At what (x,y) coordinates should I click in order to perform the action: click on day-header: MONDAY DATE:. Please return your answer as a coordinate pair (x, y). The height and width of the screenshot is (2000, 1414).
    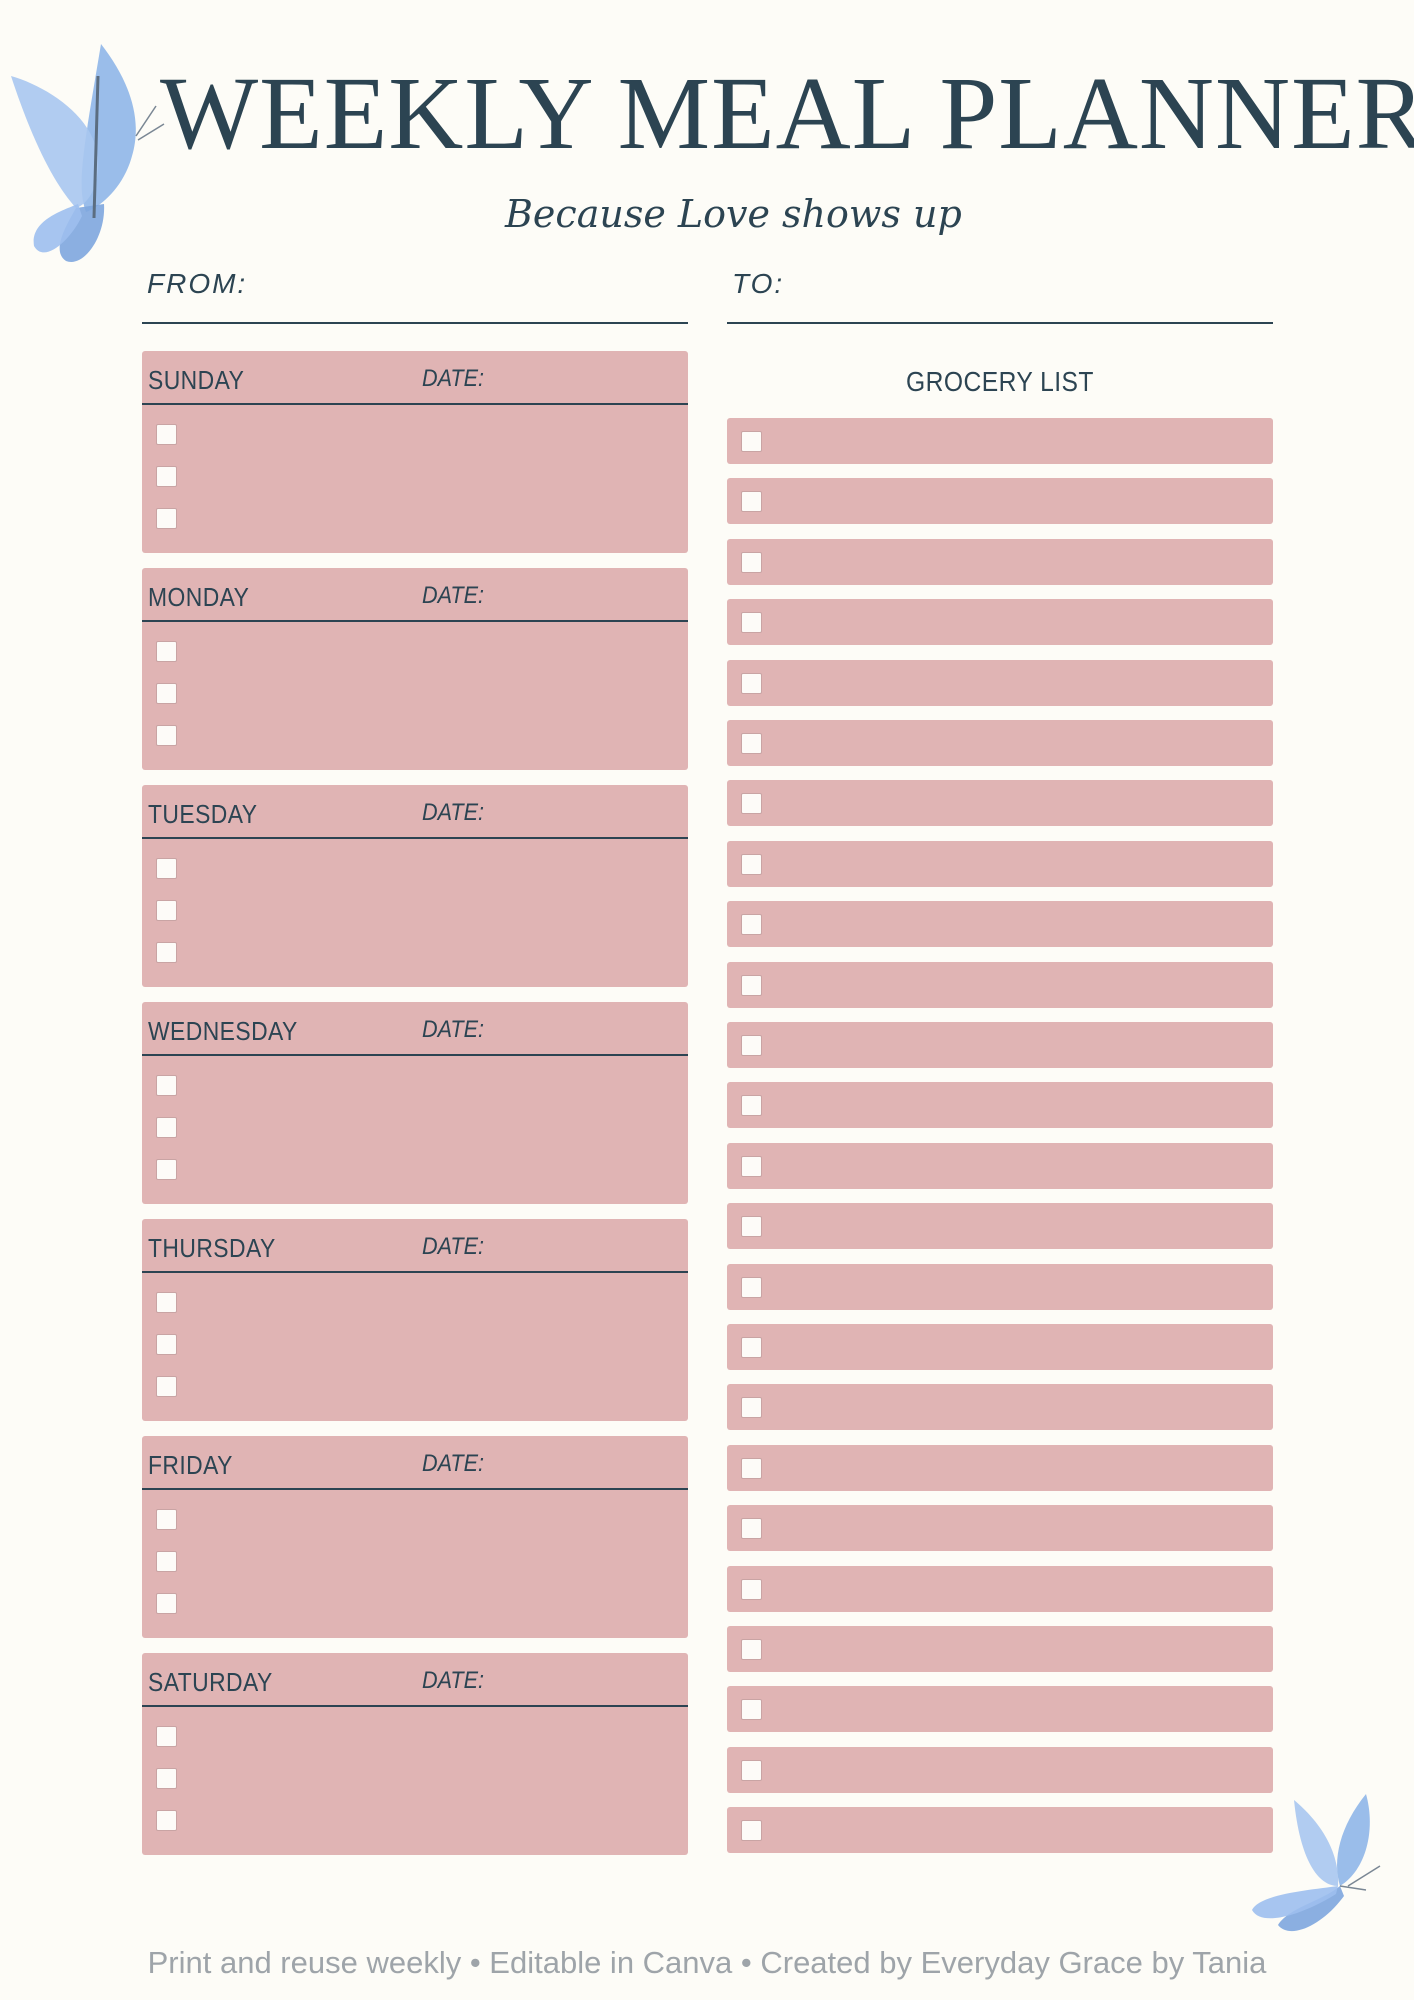
    Looking at the image, I should click on (415, 595).